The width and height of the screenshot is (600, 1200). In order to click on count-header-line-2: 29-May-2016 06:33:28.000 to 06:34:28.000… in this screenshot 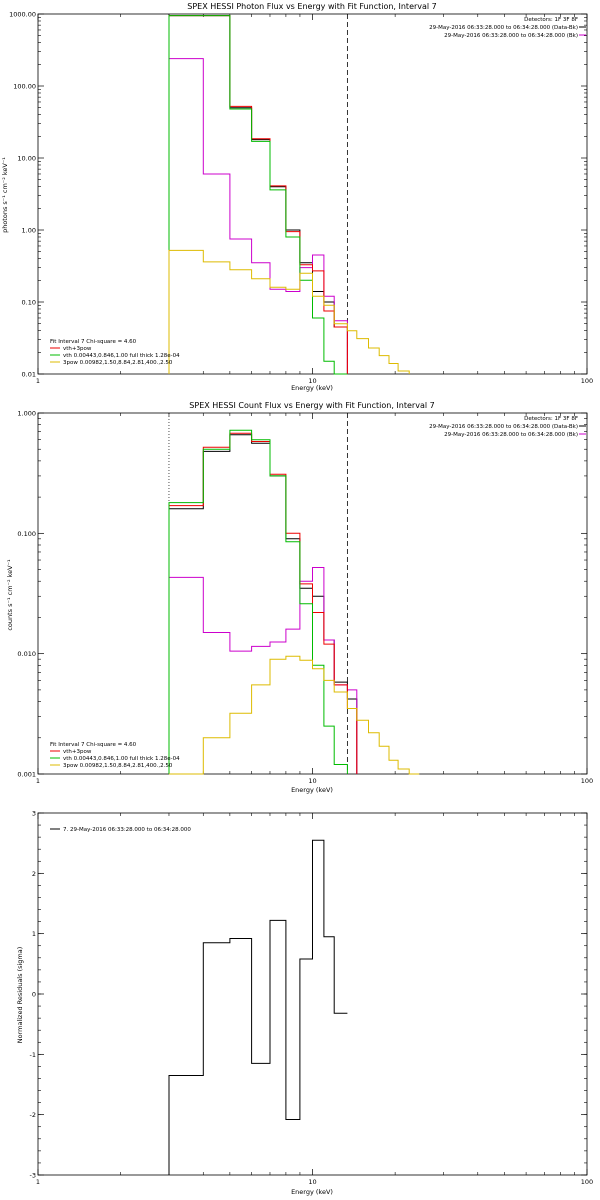, I will do `click(511, 435)`.